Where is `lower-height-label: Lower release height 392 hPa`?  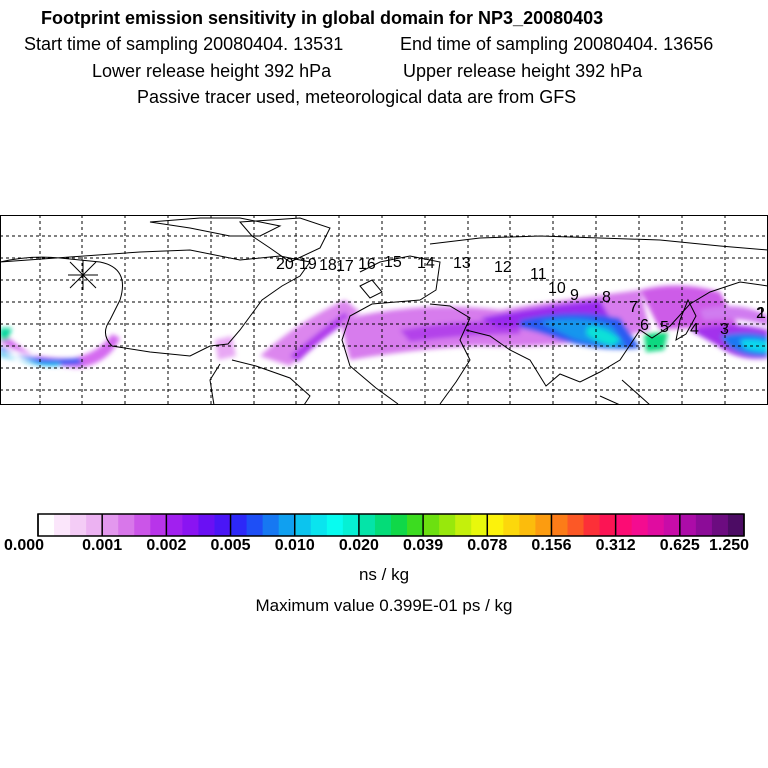 lower-height-label: Lower release height 392 hPa is located at coordinates (212, 71).